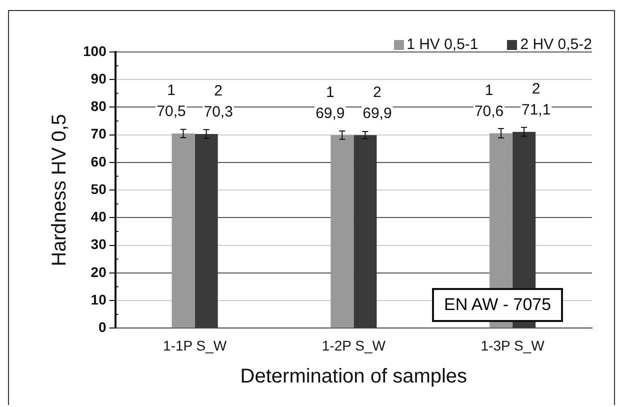 This screenshot has height=407, width=622. I want to click on x-axis-title: Determination of samples, so click(354, 377).